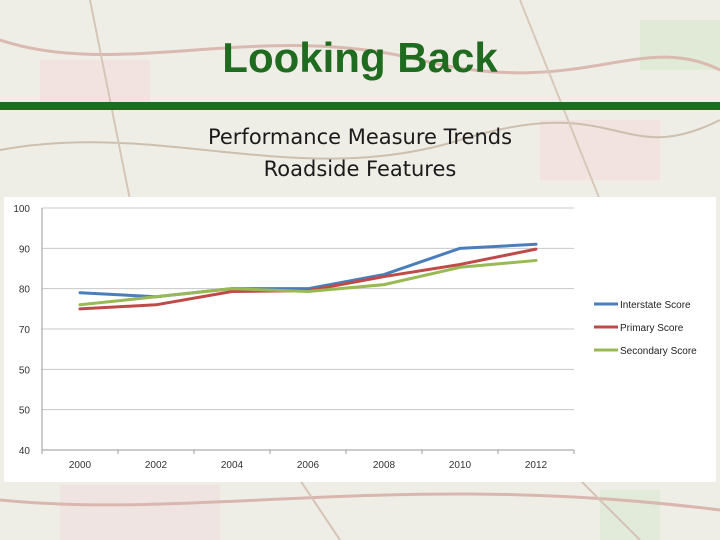 The height and width of the screenshot is (540, 720). I want to click on legend-label: Primary Score, so click(652, 328).